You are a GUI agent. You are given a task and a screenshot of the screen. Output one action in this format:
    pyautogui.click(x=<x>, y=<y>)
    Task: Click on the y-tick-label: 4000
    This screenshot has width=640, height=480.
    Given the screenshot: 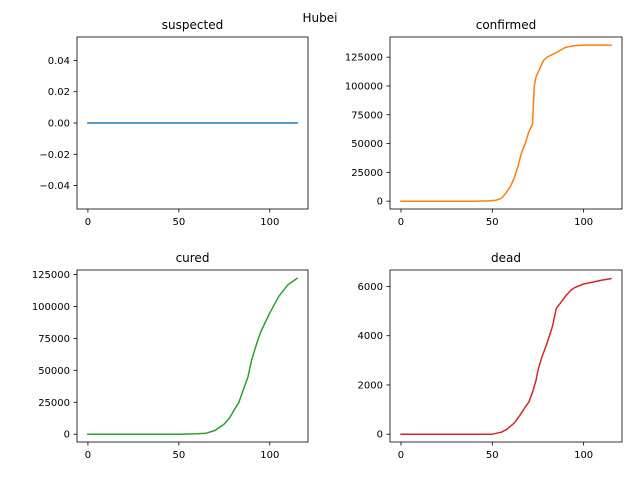 What is the action you would take?
    pyautogui.click(x=370, y=336)
    